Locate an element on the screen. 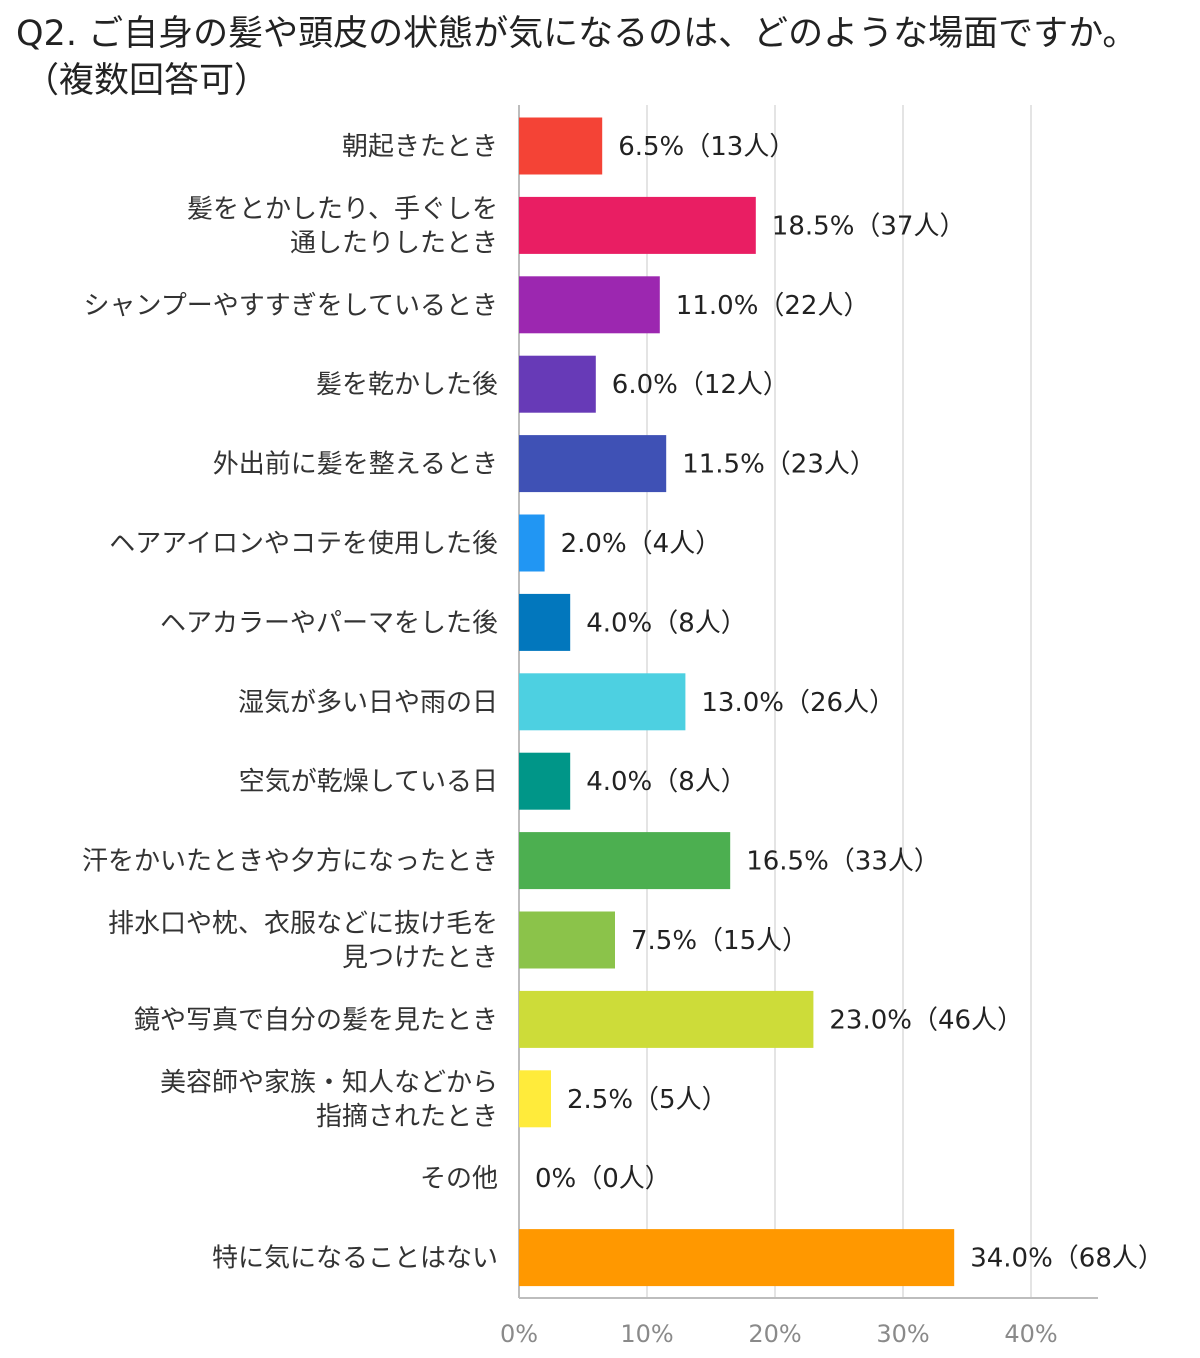 This screenshot has height=1358, width=1200. data-label: 6.5%（13人） is located at coordinates (706, 147).